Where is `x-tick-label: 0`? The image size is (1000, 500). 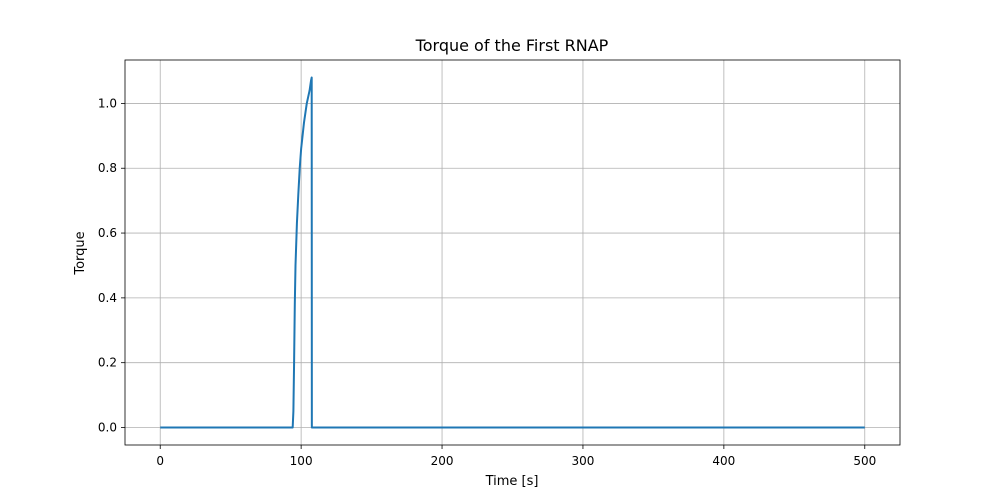
x-tick-label: 0 is located at coordinates (160, 461).